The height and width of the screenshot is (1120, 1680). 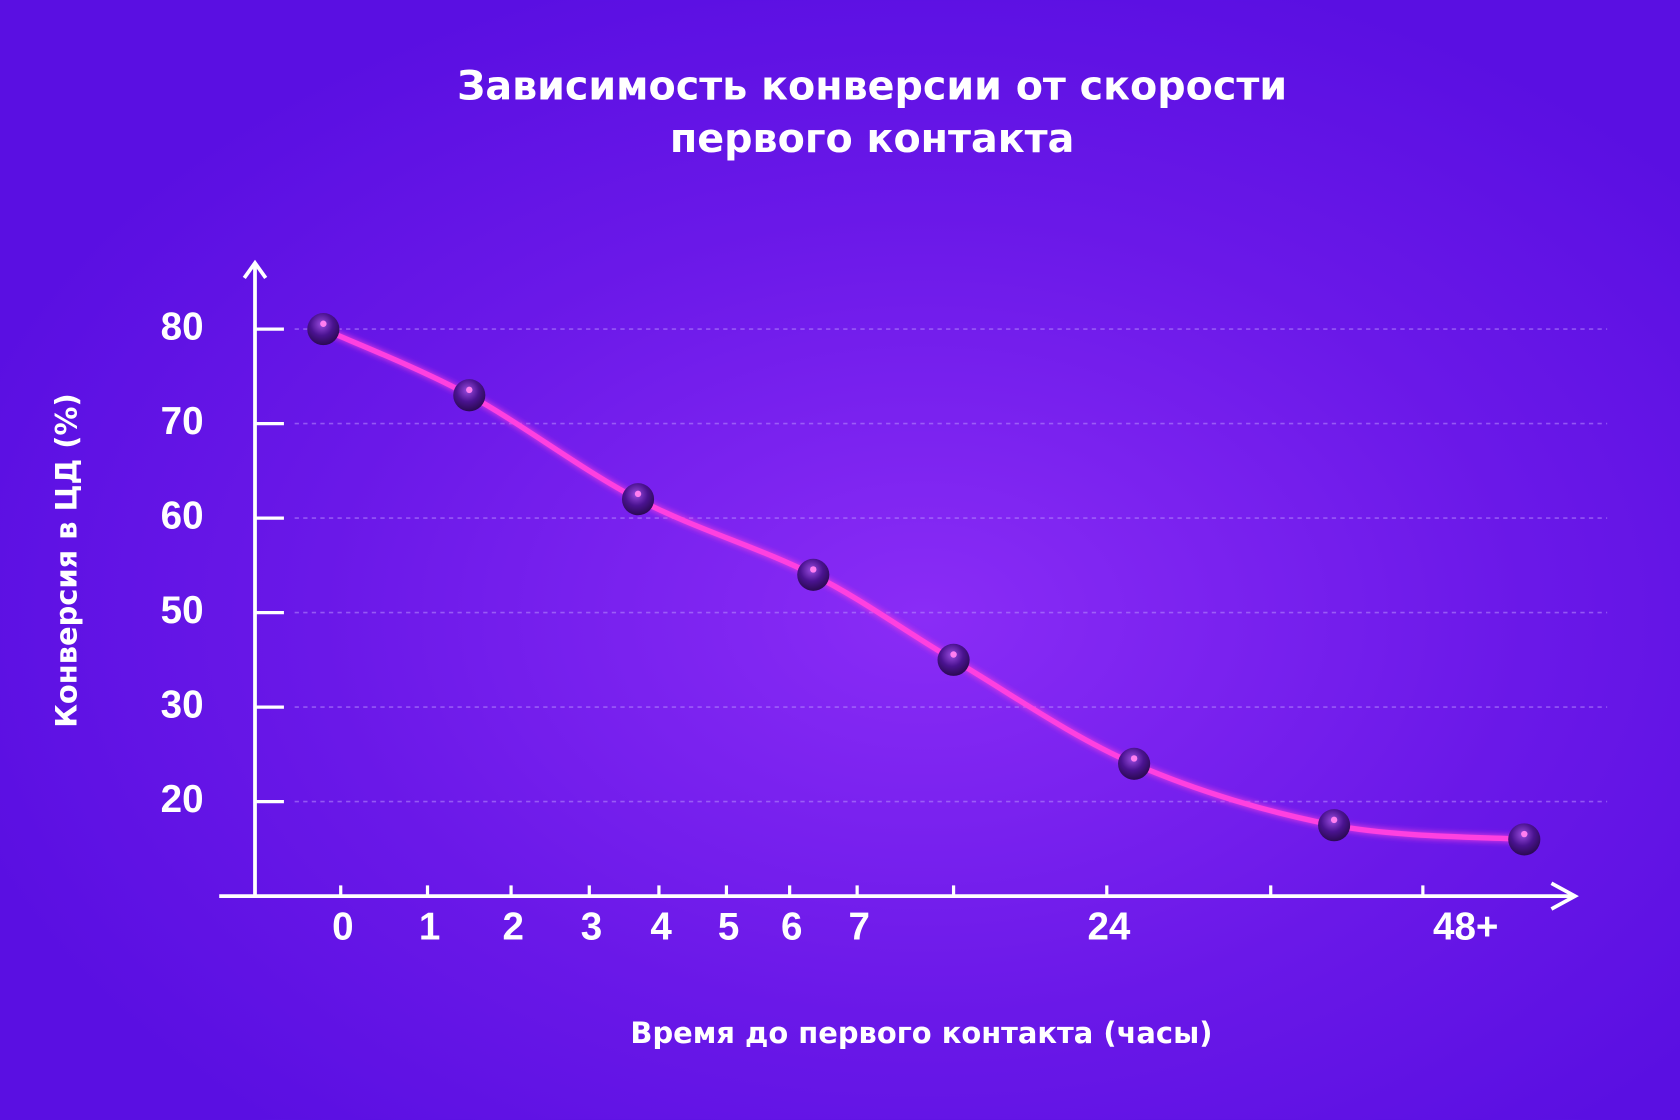 I want to click on x-tick-label: 4, so click(x=661, y=927).